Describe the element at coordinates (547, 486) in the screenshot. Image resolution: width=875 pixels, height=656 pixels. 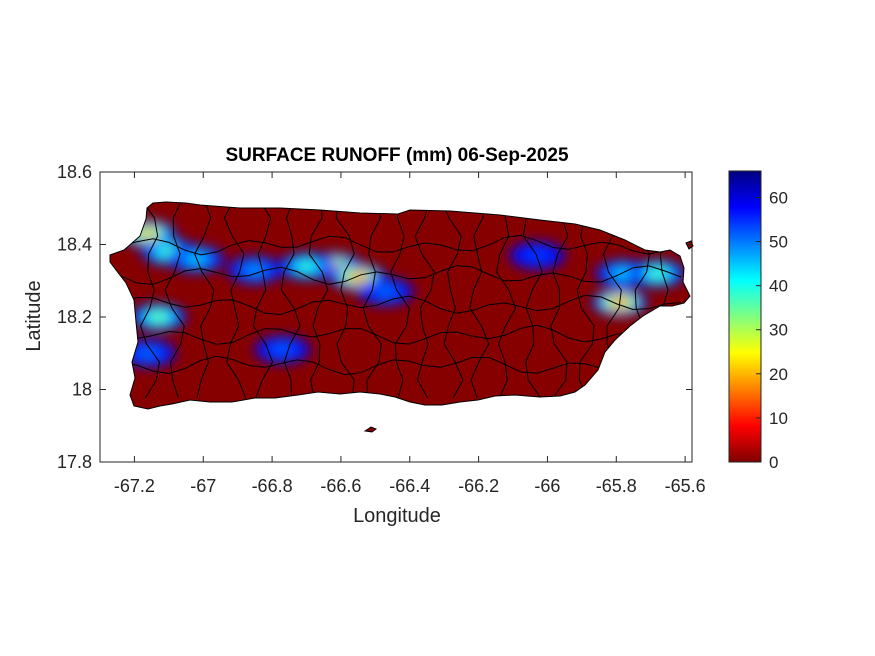
I see `x-tick-label: -66` at that location.